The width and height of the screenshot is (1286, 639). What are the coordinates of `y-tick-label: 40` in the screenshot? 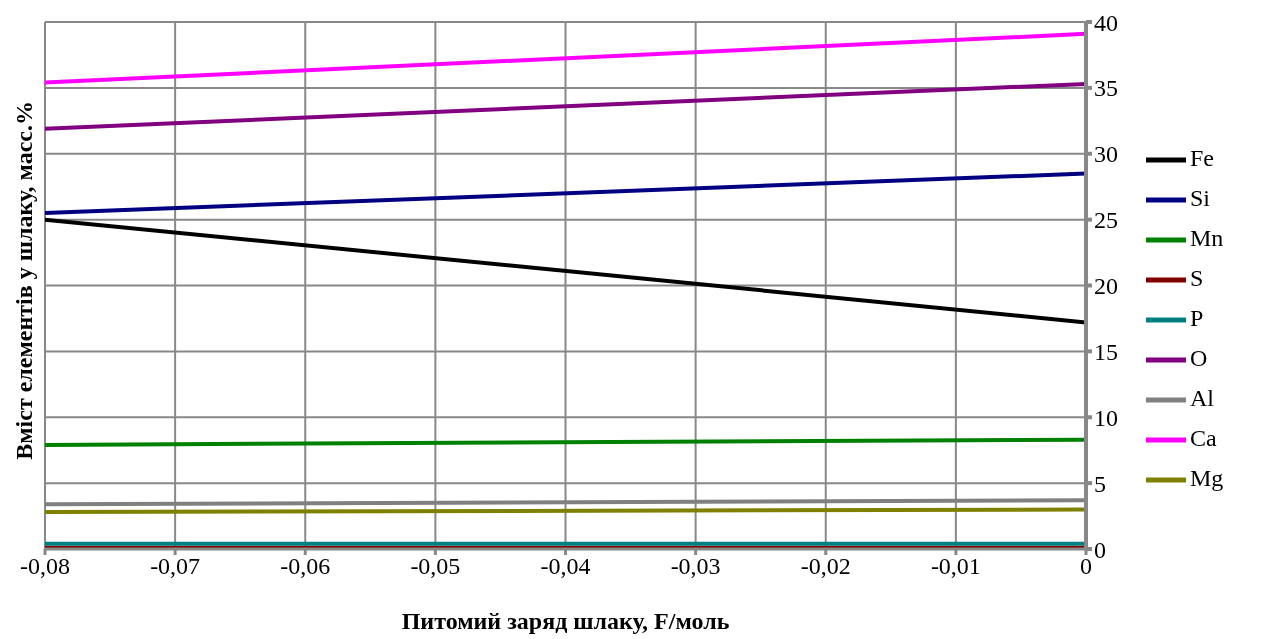 It's located at (1106, 22).